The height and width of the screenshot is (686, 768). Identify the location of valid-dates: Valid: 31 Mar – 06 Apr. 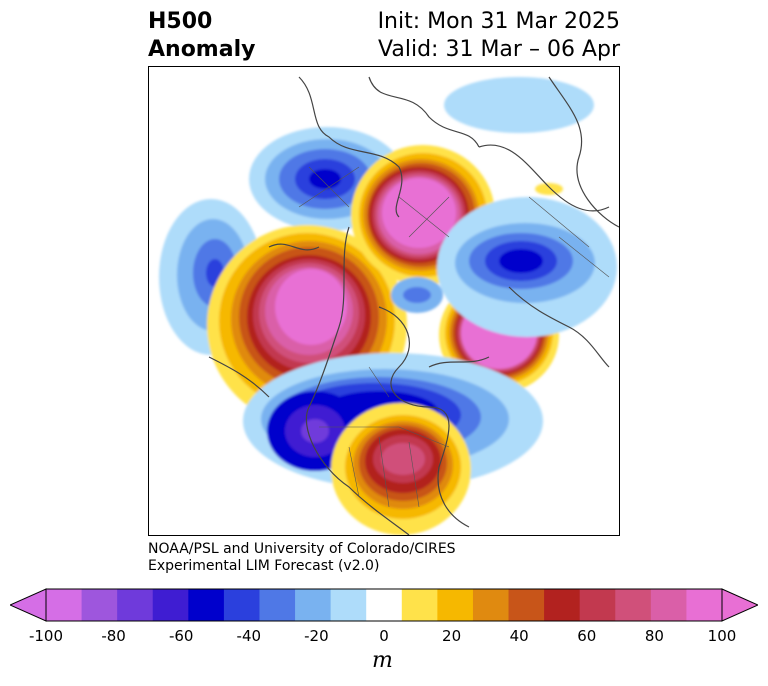
(499, 49).